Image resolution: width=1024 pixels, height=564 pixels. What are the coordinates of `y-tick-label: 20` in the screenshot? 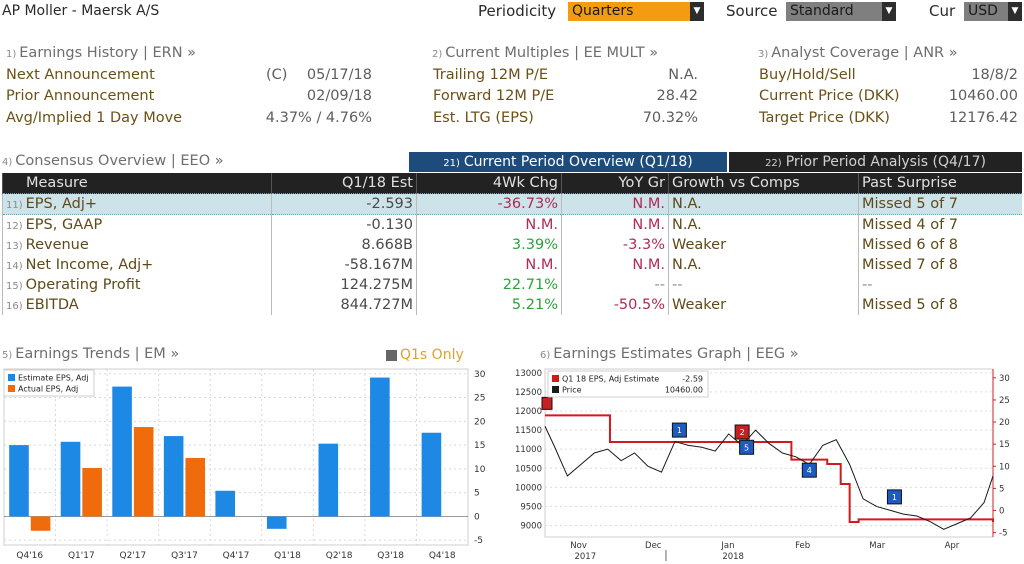 It's located at (480, 422).